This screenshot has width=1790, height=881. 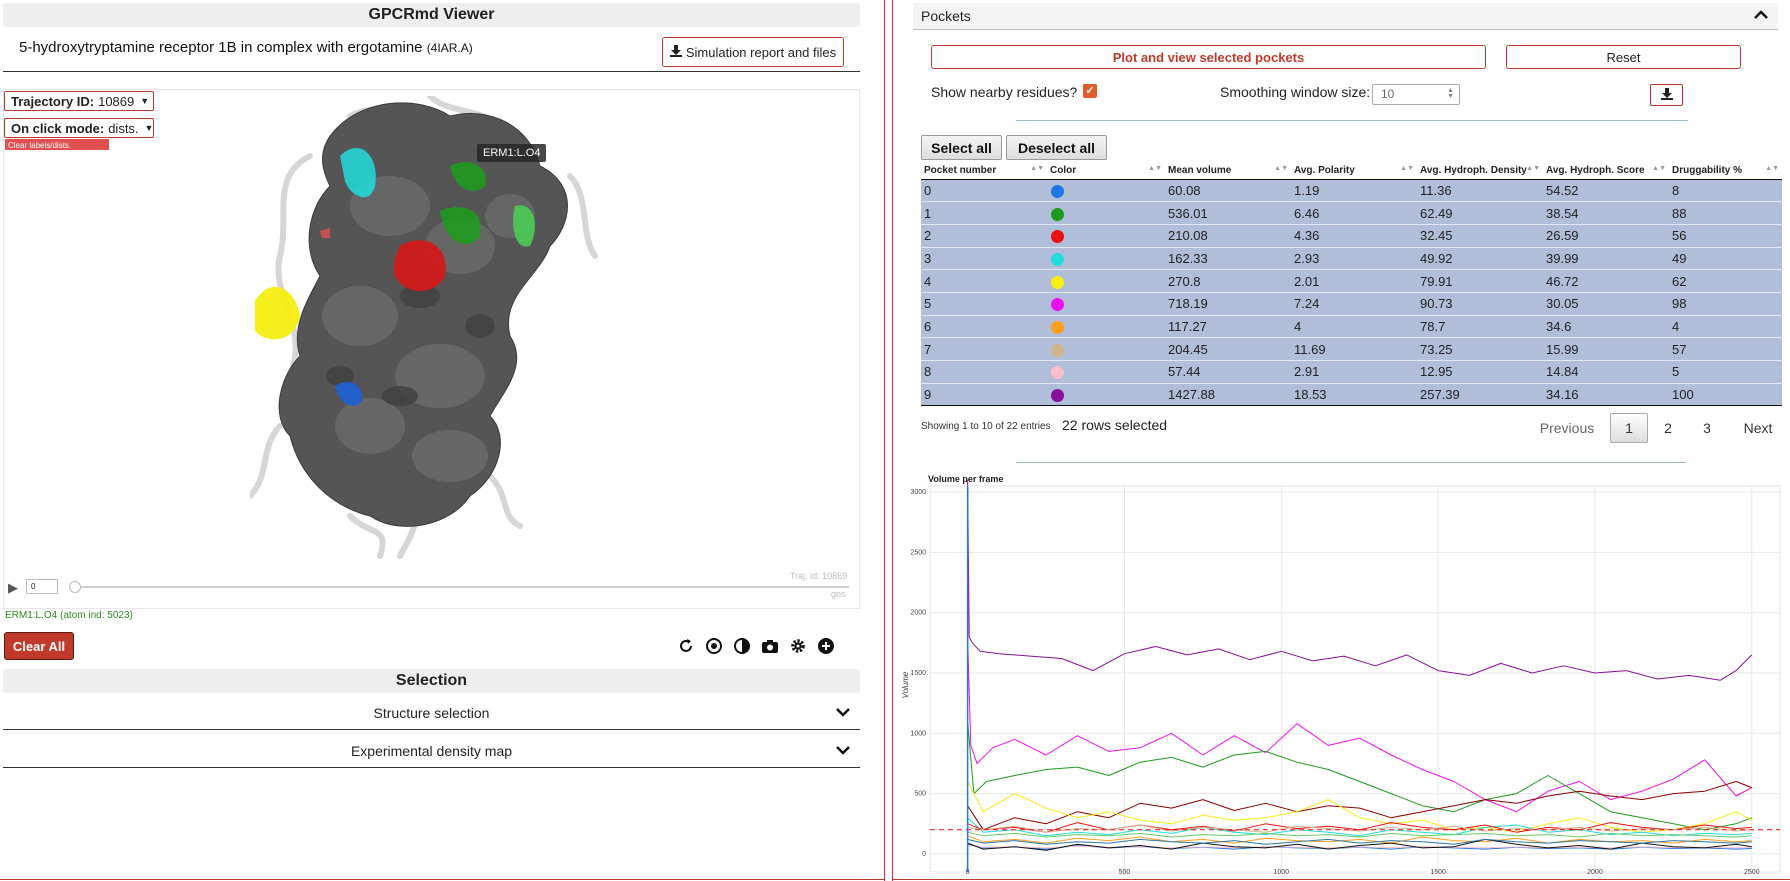 I want to click on table-row: 1 536.01 6.46 62.49 38.54 88, so click(x=1351, y=213).